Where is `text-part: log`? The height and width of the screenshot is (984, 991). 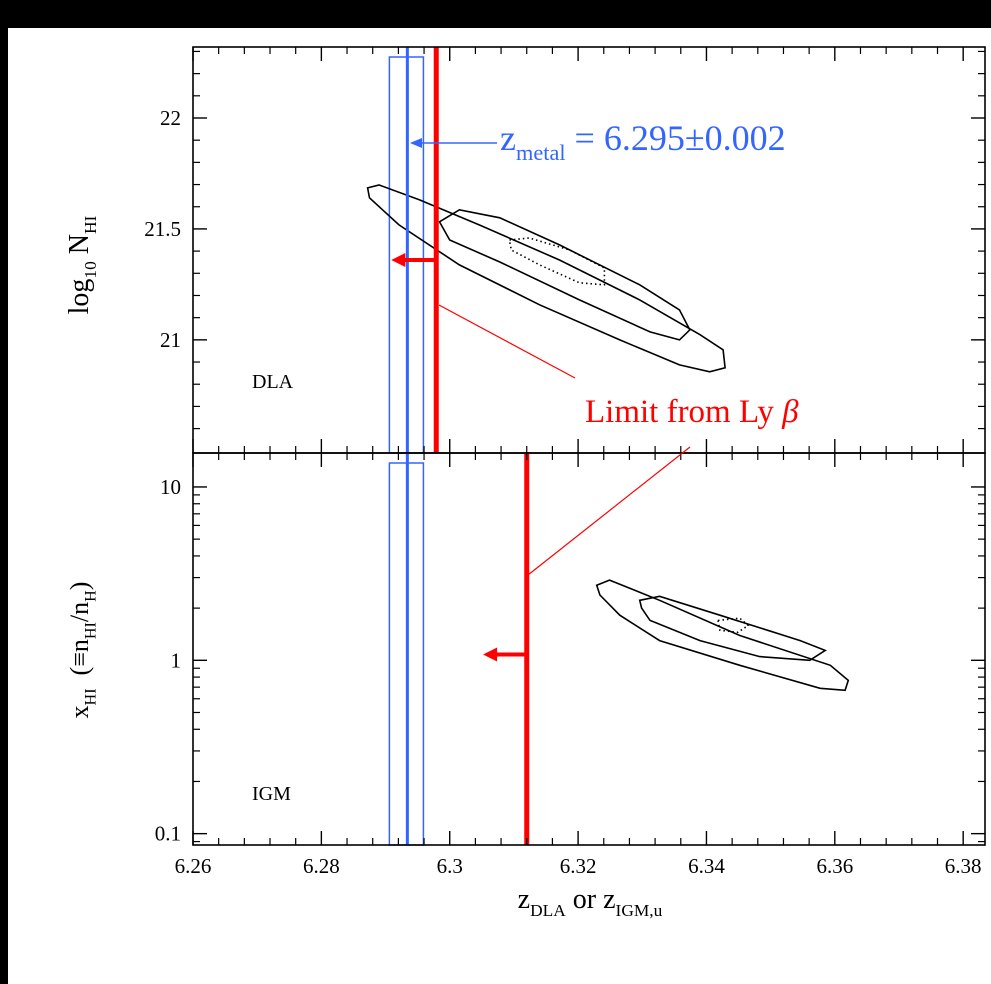
text-part: log is located at coordinates (79, 297).